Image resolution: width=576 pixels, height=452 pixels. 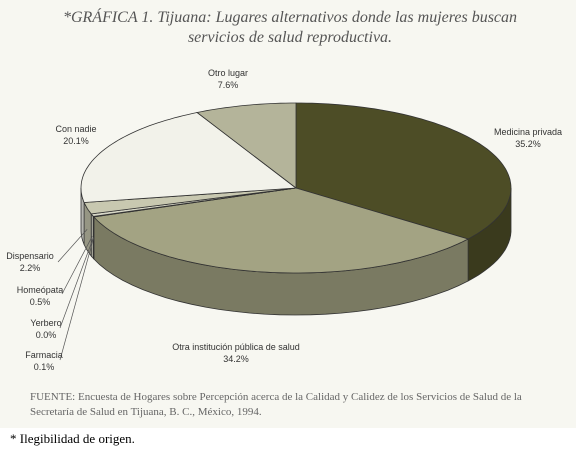 What do you see at coordinates (44, 367) in the screenshot?
I see `value-label: 0.1%` at bounding box center [44, 367].